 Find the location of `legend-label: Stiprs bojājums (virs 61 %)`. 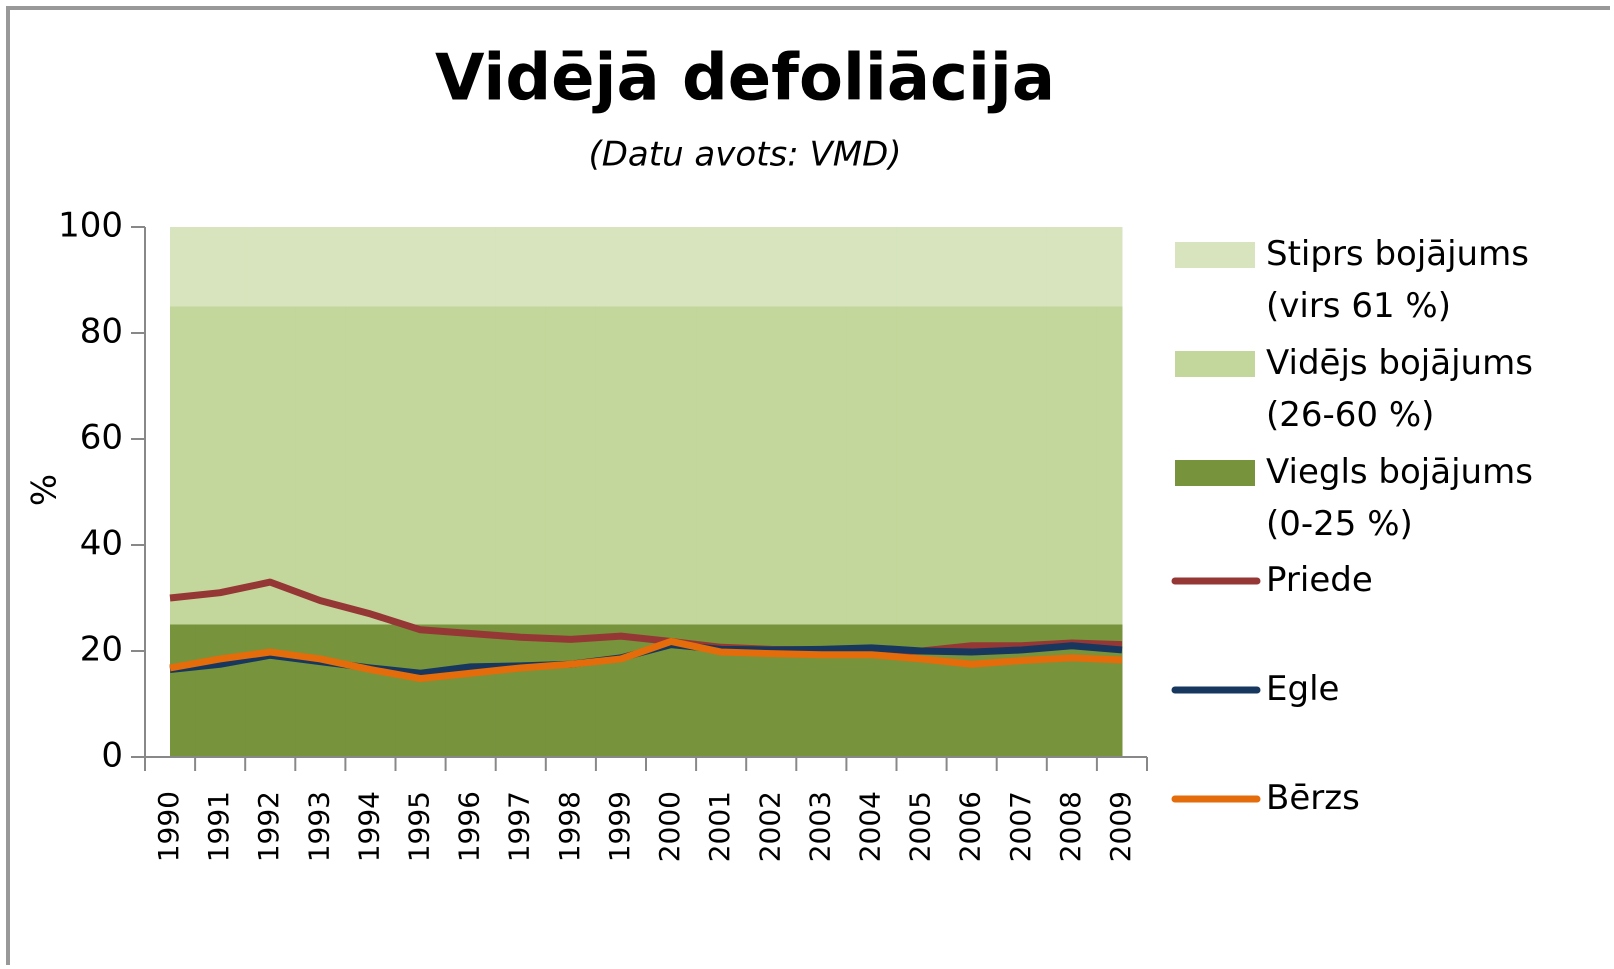

legend-label: Stiprs bojājums (virs 61 %) is located at coordinates (1397, 280).